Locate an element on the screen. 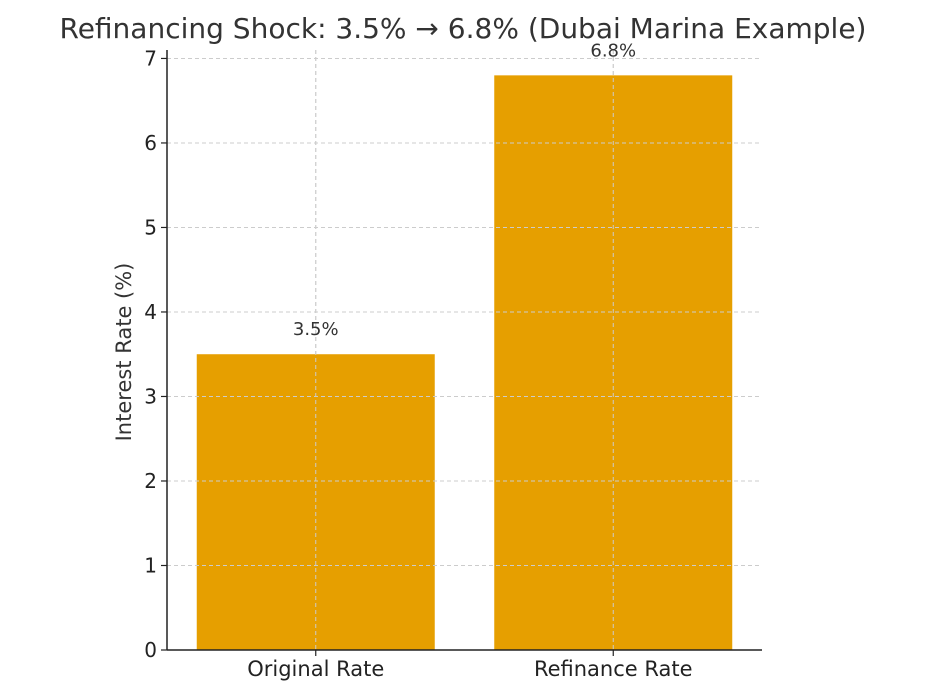 This screenshot has height=696, width=927. y-tick-label-7: 7 is located at coordinates (150, 58).